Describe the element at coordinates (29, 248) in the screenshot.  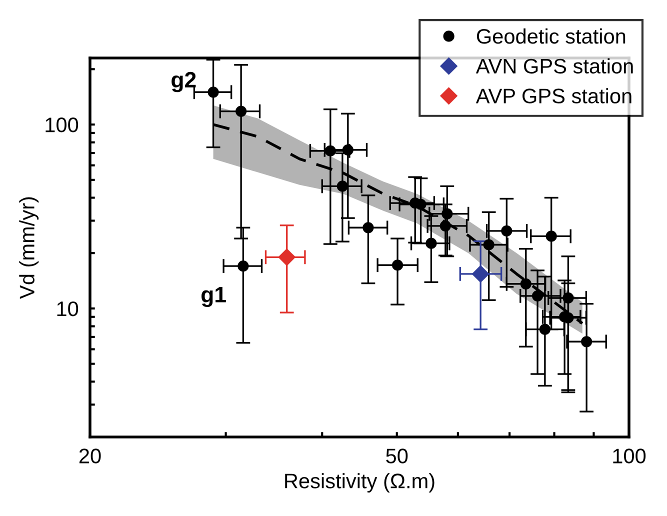
I see `y-axis-title: Vd (mm/yr)` at that location.